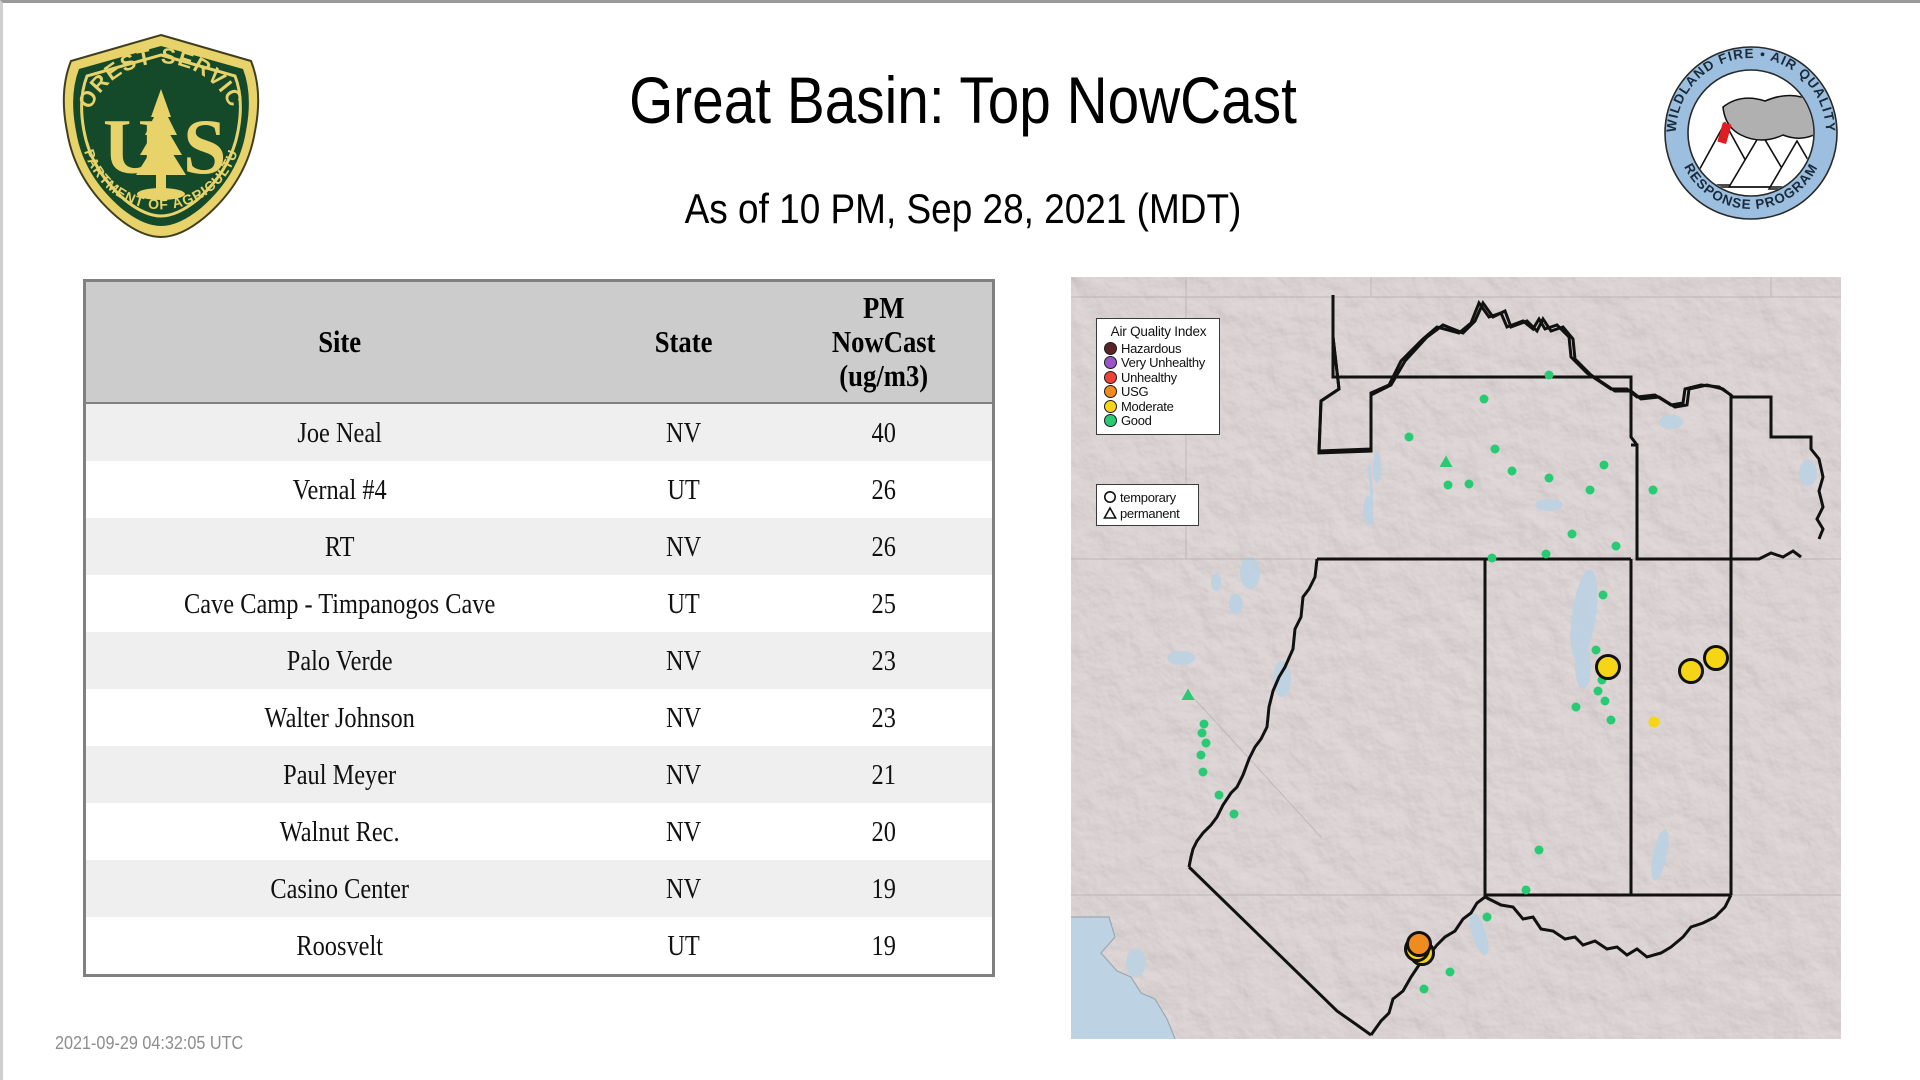 This screenshot has height=1080, width=1920. I want to click on cell-site-label: Casino Center, so click(340, 888).